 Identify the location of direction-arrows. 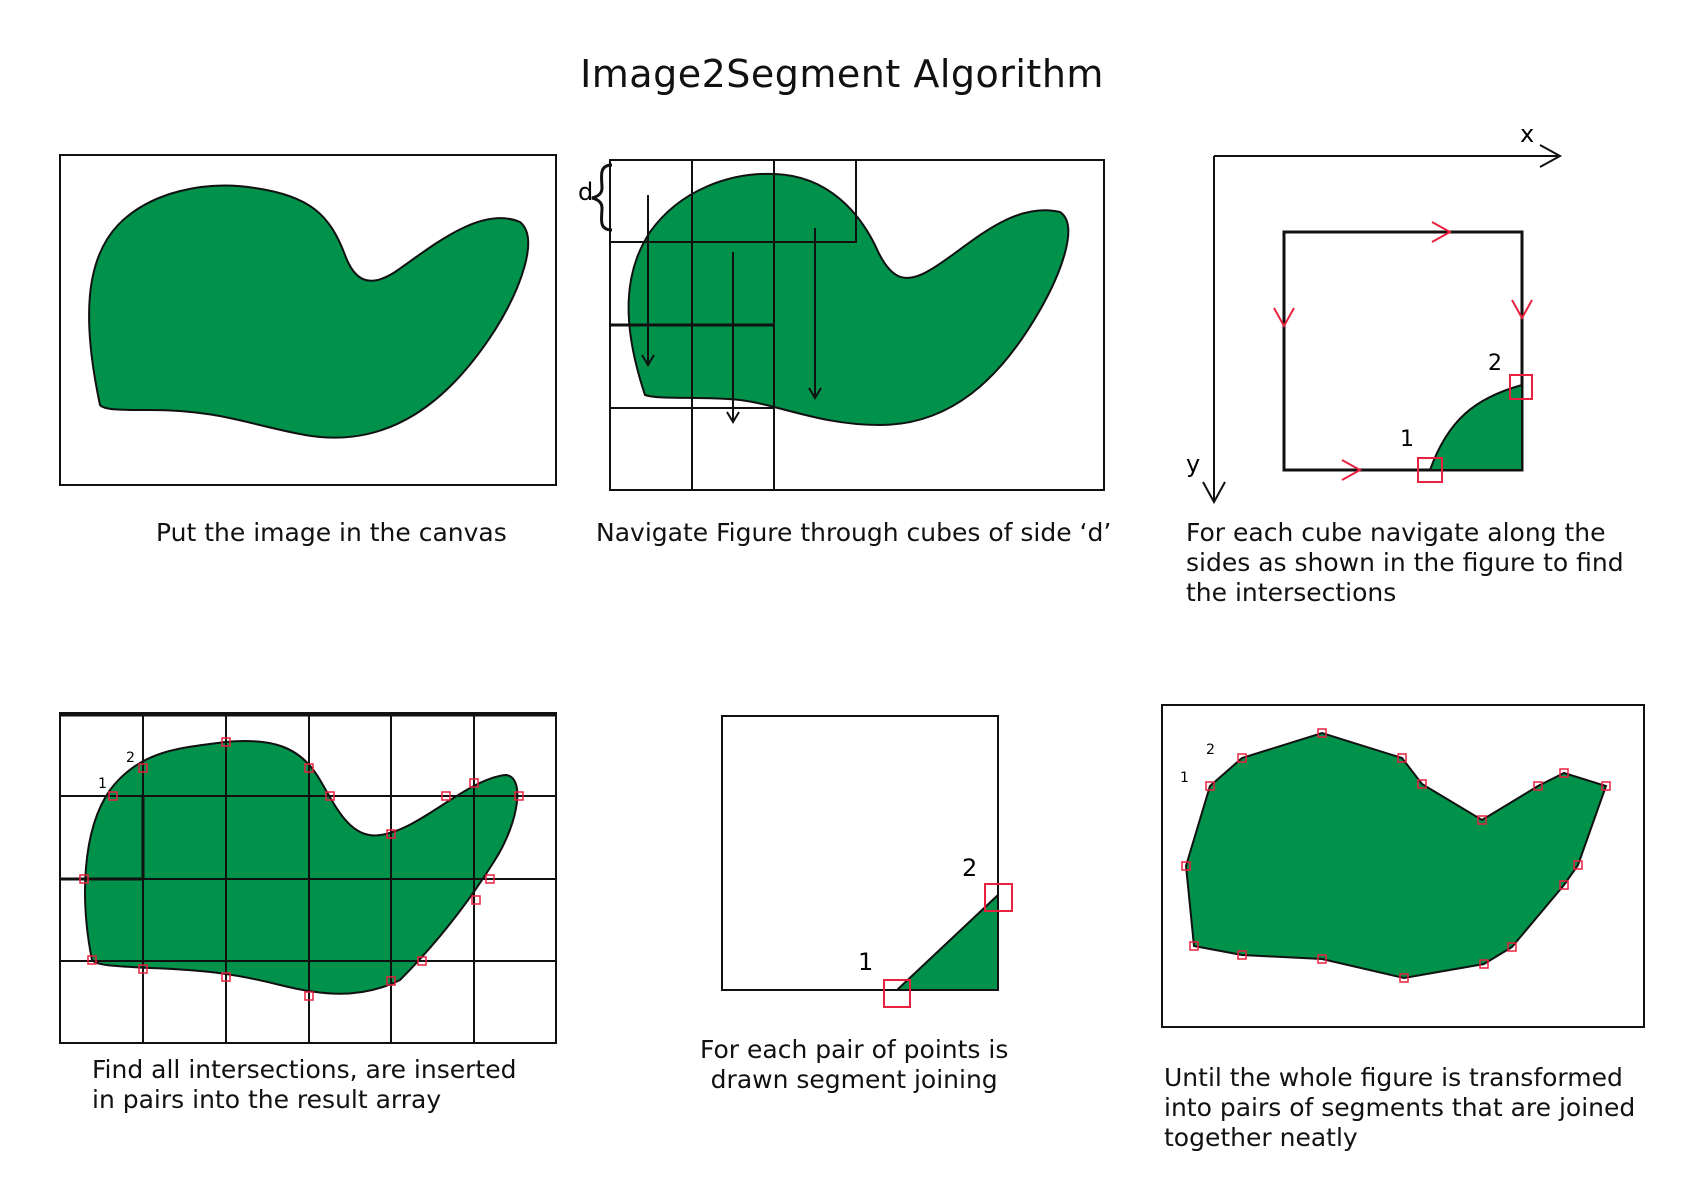
(1403, 351).